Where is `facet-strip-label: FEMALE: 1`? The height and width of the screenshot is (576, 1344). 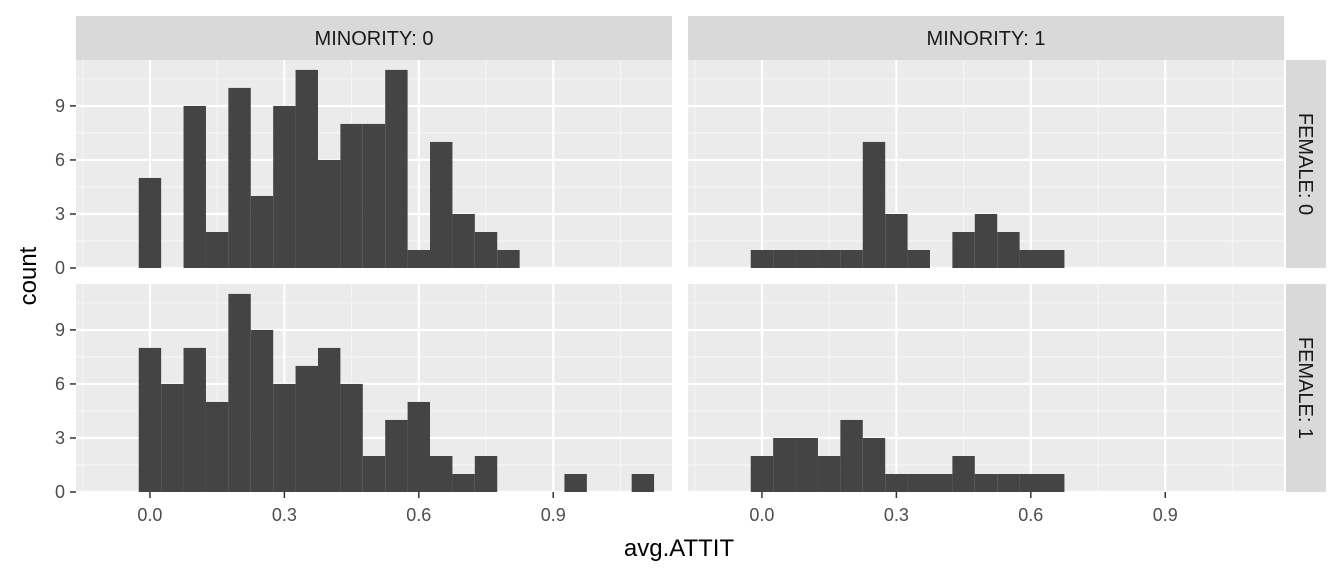 facet-strip-label: FEMALE: 1 is located at coordinates (1305, 388).